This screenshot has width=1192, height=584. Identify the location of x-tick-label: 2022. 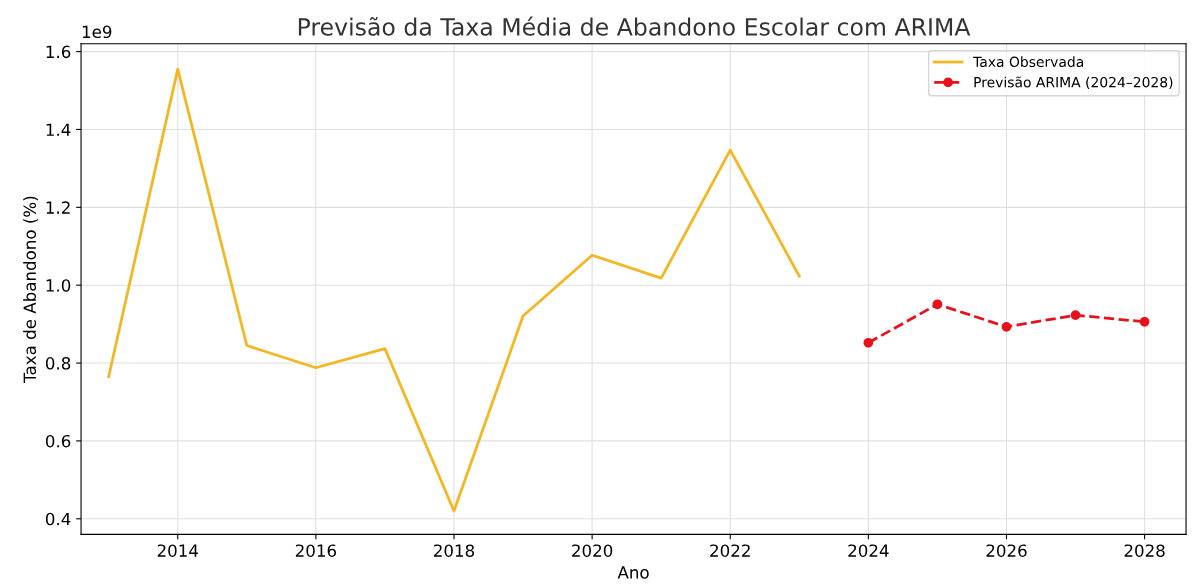
(730, 550).